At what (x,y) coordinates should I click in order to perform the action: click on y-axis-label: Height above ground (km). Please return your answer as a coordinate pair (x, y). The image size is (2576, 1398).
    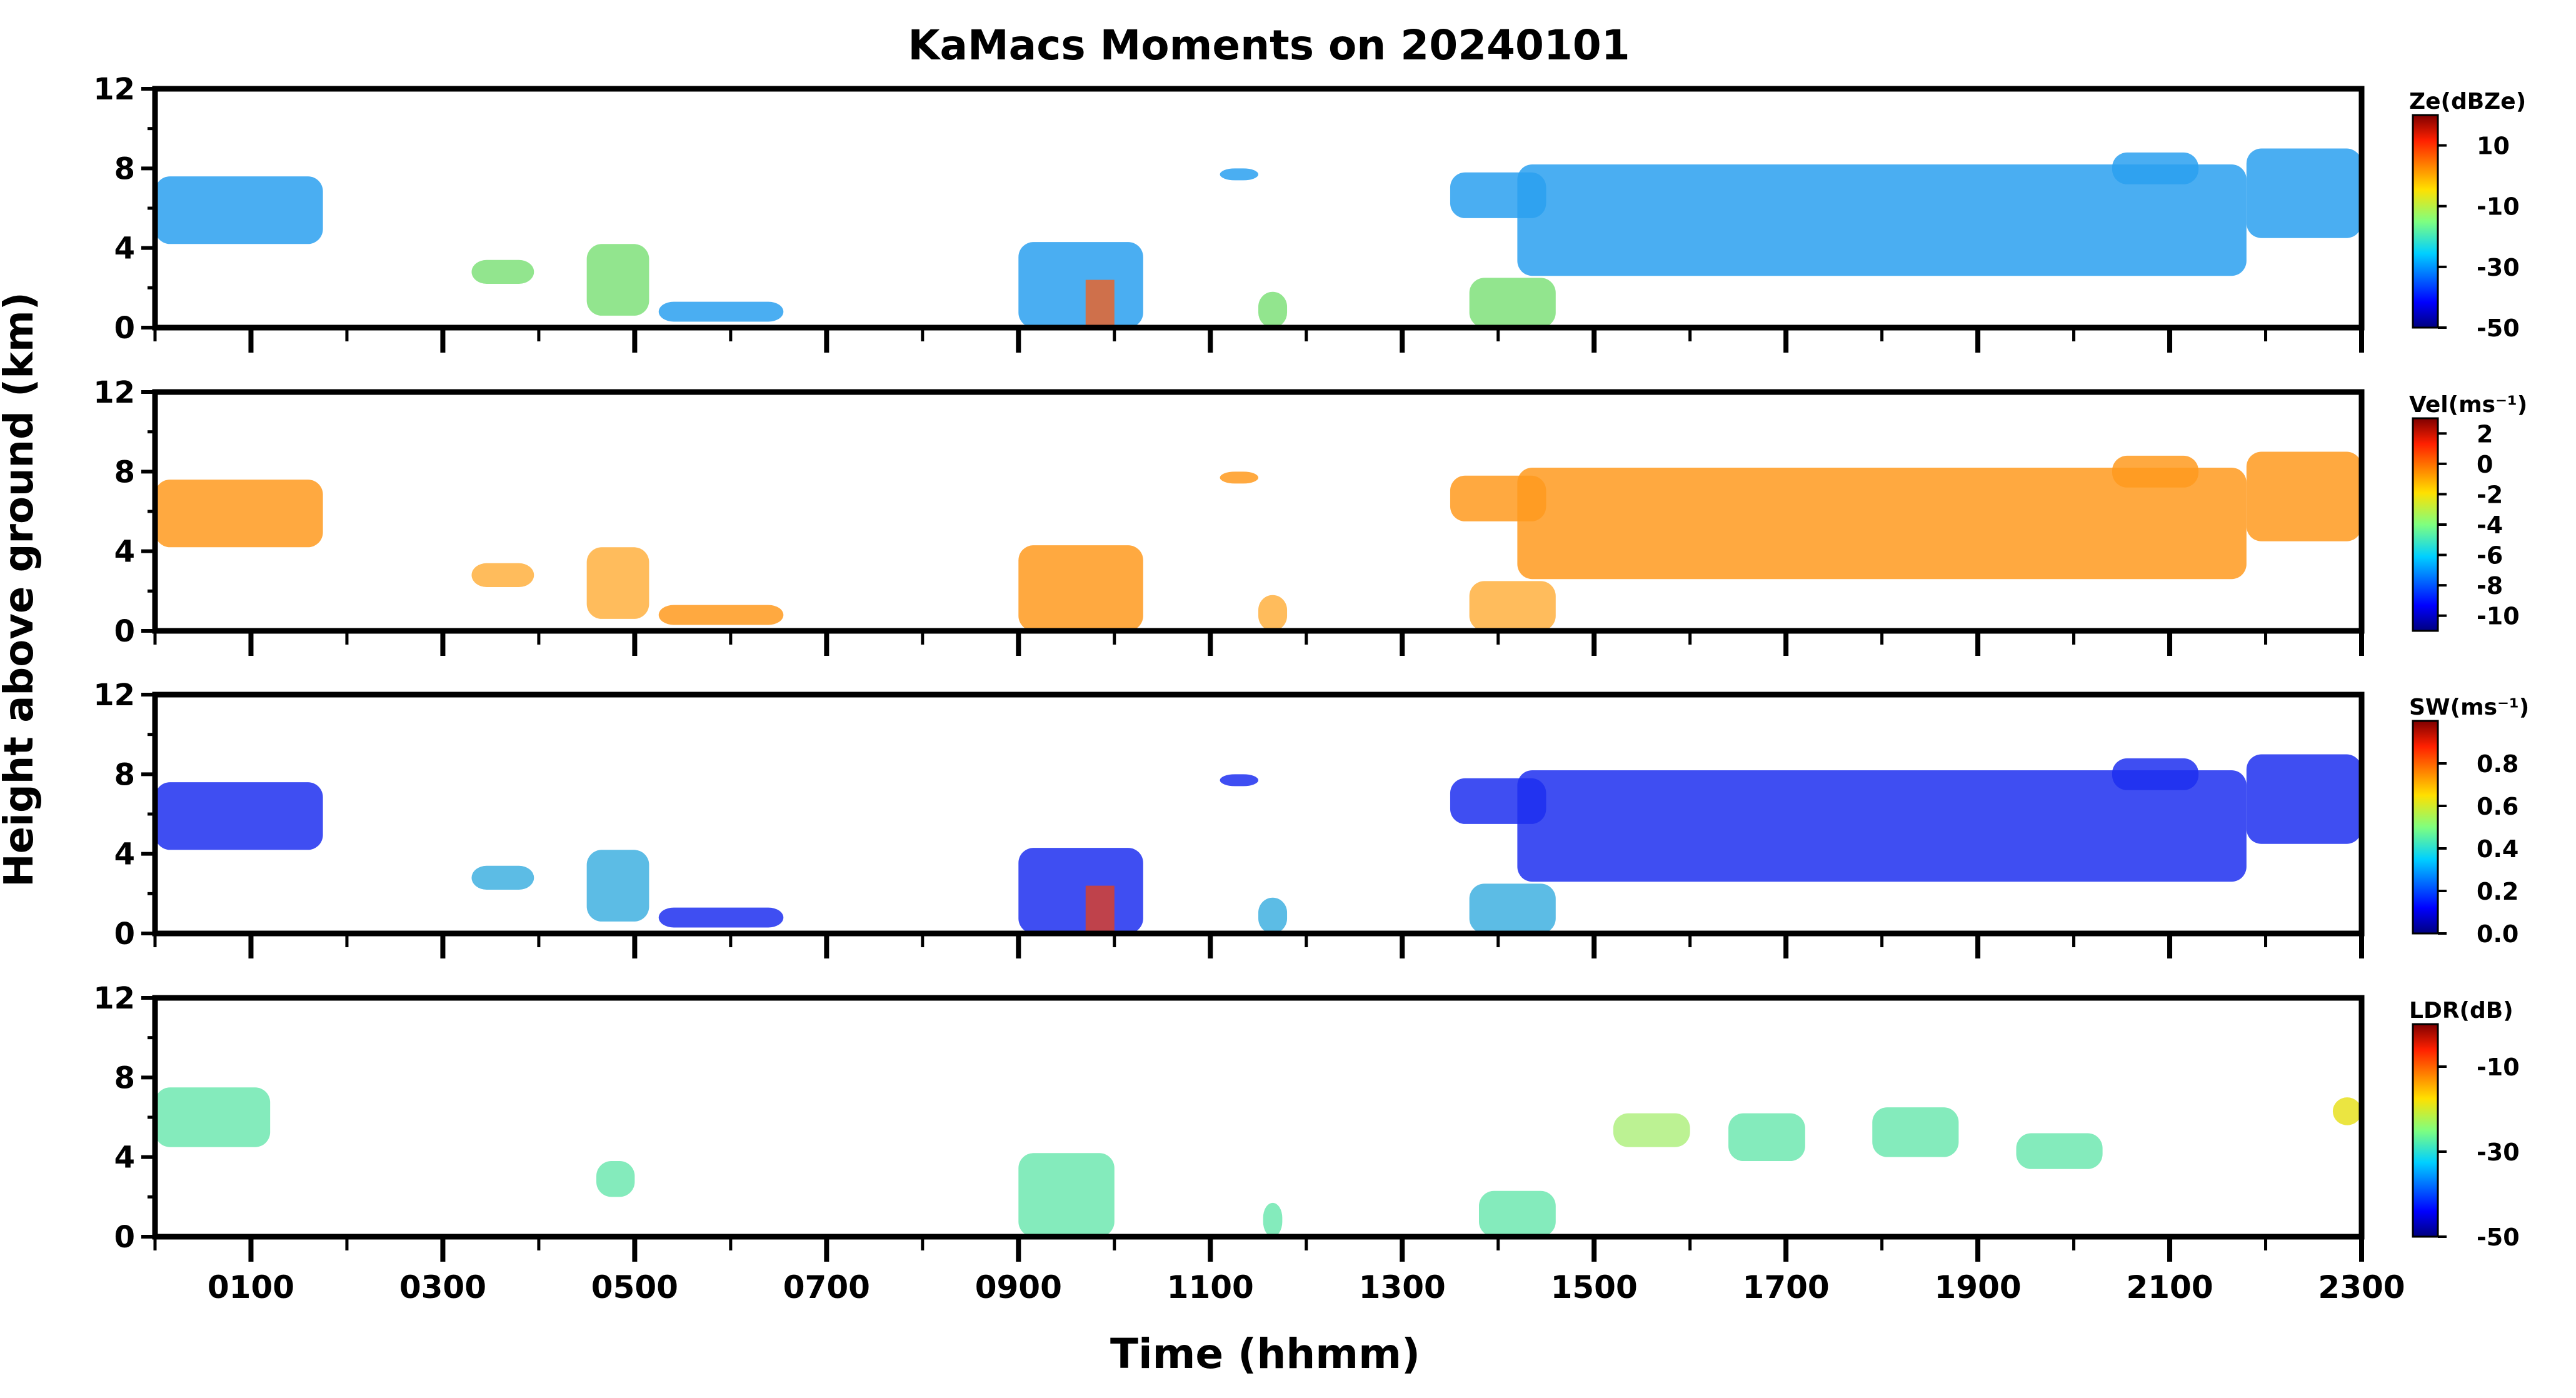
    Looking at the image, I should click on (21, 589).